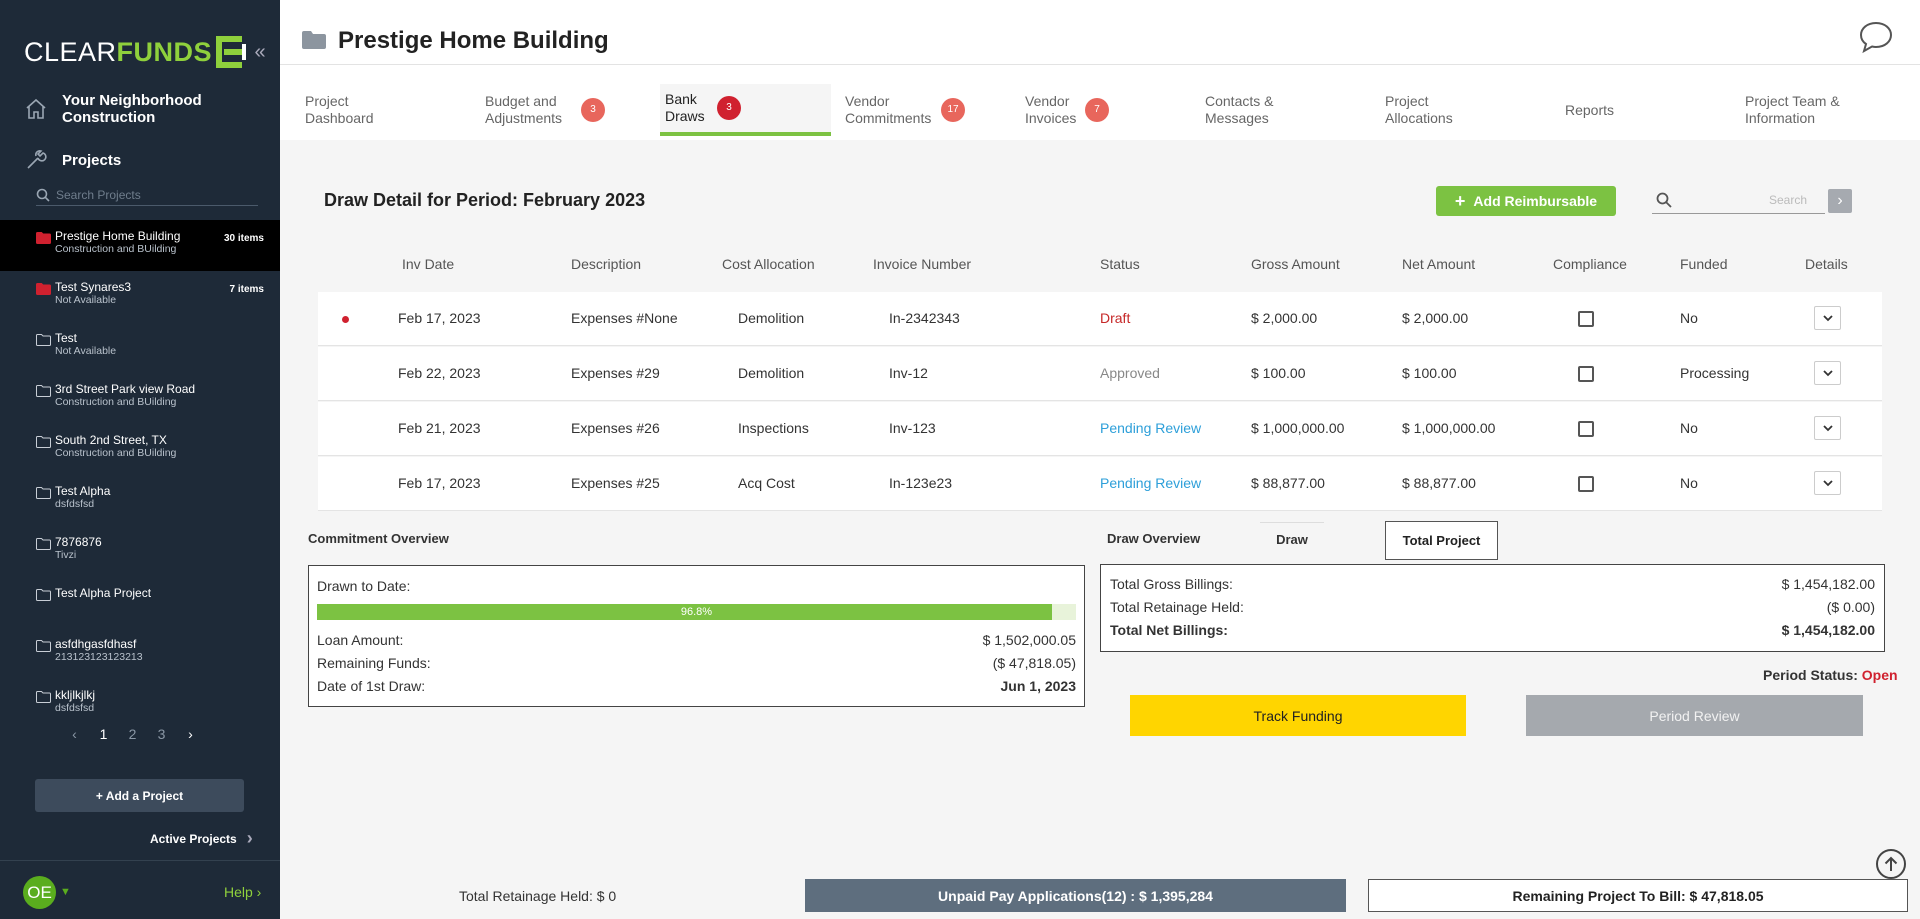  Describe the element at coordinates (1295, 264) in the screenshot. I see `col-gross-amount: Gross Amount` at that location.